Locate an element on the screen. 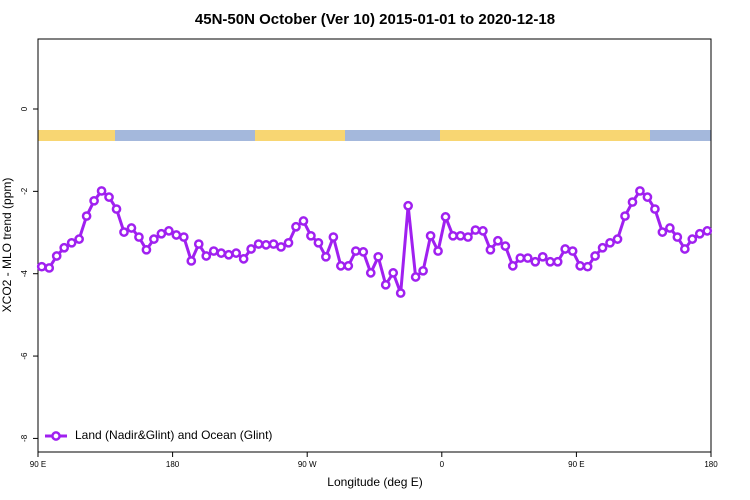 This screenshot has height=500, width=750. x-tick-label: 90 W is located at coordinates (307, 464).